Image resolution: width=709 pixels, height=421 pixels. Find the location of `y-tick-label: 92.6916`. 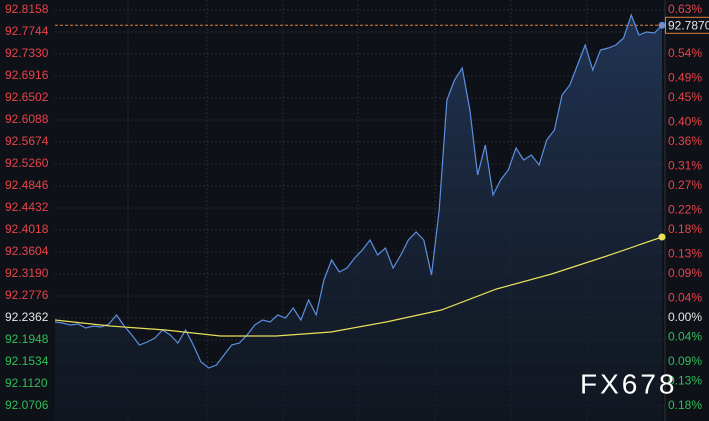

y-tick-label: 92.6916 is located at coordinates (27, 75).